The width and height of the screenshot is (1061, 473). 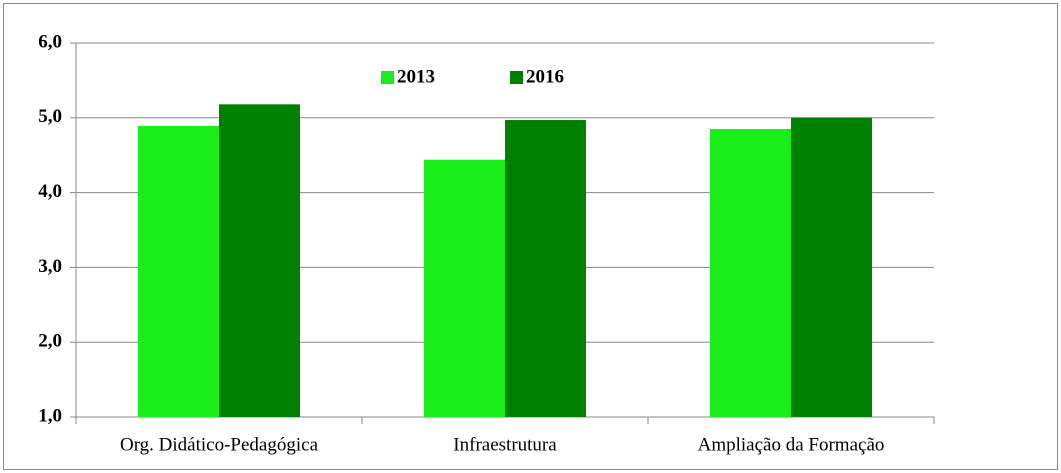 I want to click on y-tick-label: 6,0, so click(x=50, y=41).